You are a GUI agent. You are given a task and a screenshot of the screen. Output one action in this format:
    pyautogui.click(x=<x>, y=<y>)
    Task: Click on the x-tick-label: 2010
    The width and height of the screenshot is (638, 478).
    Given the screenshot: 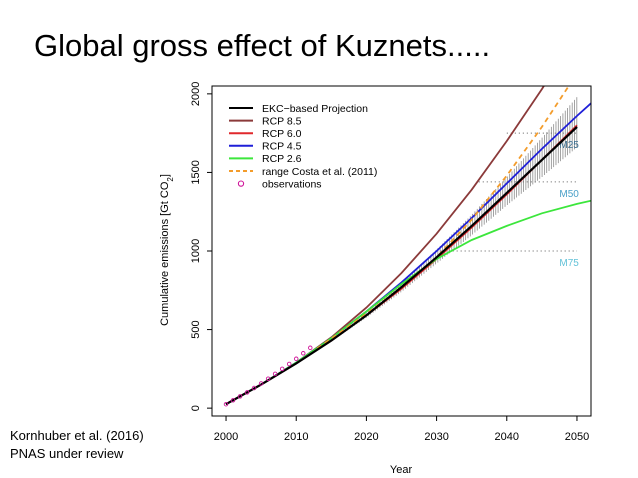 What is the action you would take?
    pyautogui.click(x=296, y=437)
    